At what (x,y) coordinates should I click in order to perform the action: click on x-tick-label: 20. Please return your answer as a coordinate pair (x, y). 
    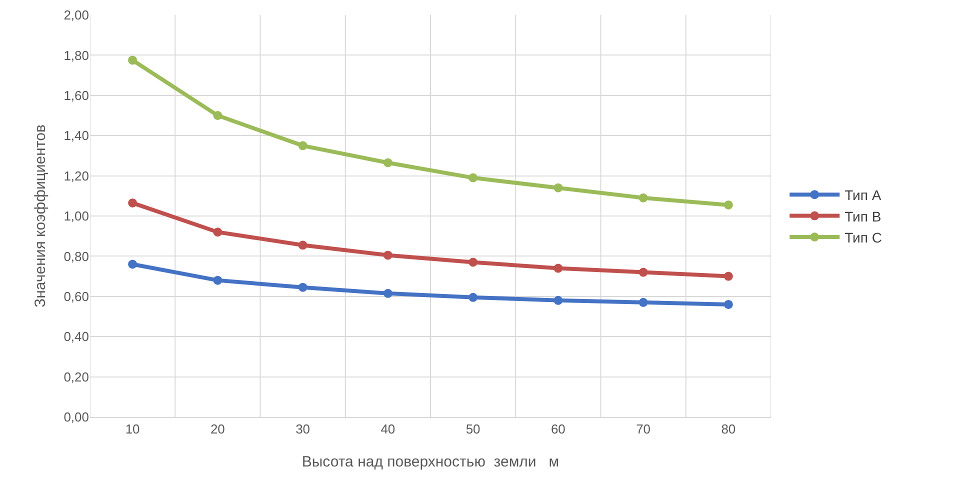
    Looking at the image, I should click on (217, 429).